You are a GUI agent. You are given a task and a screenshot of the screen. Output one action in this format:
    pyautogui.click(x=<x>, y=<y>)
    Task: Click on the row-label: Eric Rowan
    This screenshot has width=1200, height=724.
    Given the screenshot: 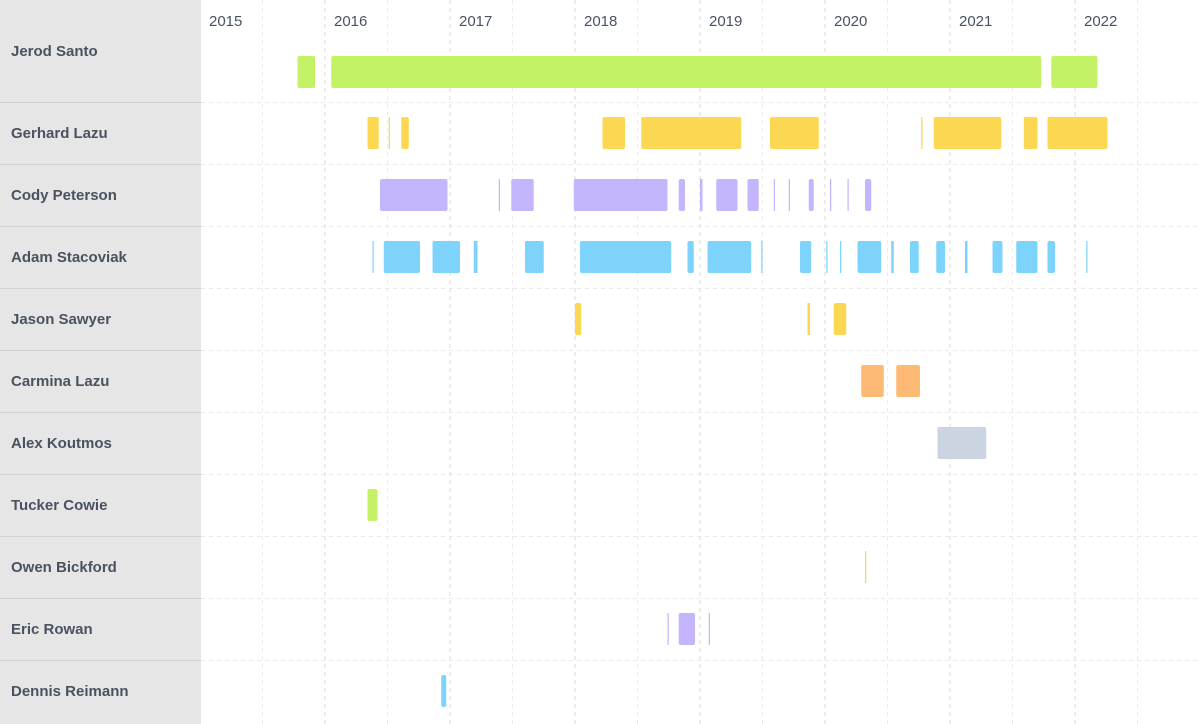 What is the action you would take?
    pyautogui.click(x=52, y=629)
    